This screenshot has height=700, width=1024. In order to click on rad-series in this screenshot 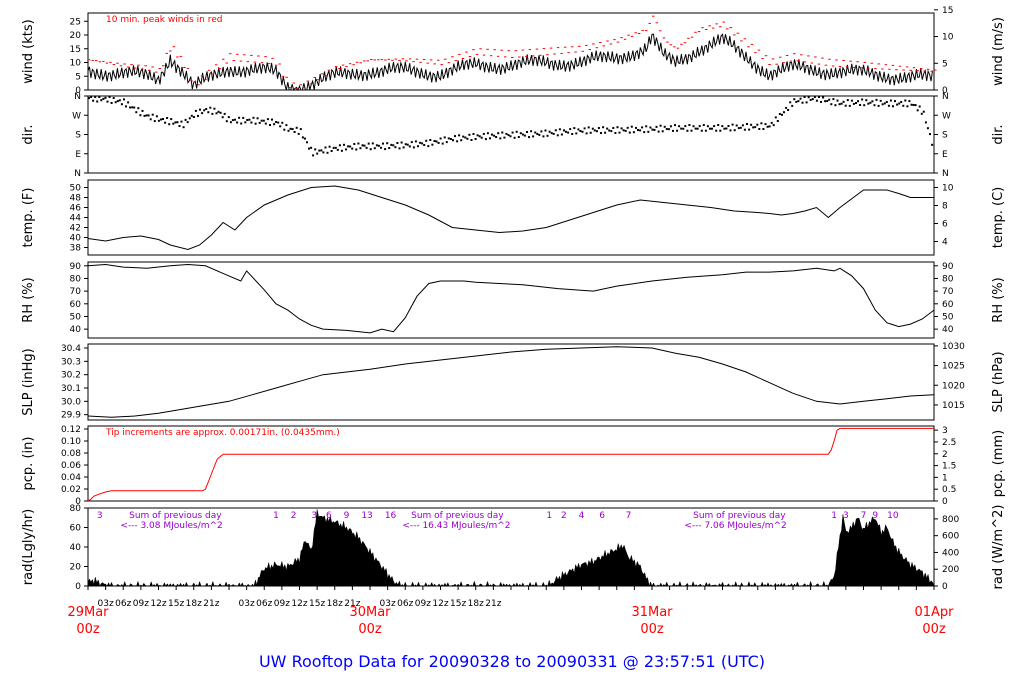, I will do `click(511, 548)`.